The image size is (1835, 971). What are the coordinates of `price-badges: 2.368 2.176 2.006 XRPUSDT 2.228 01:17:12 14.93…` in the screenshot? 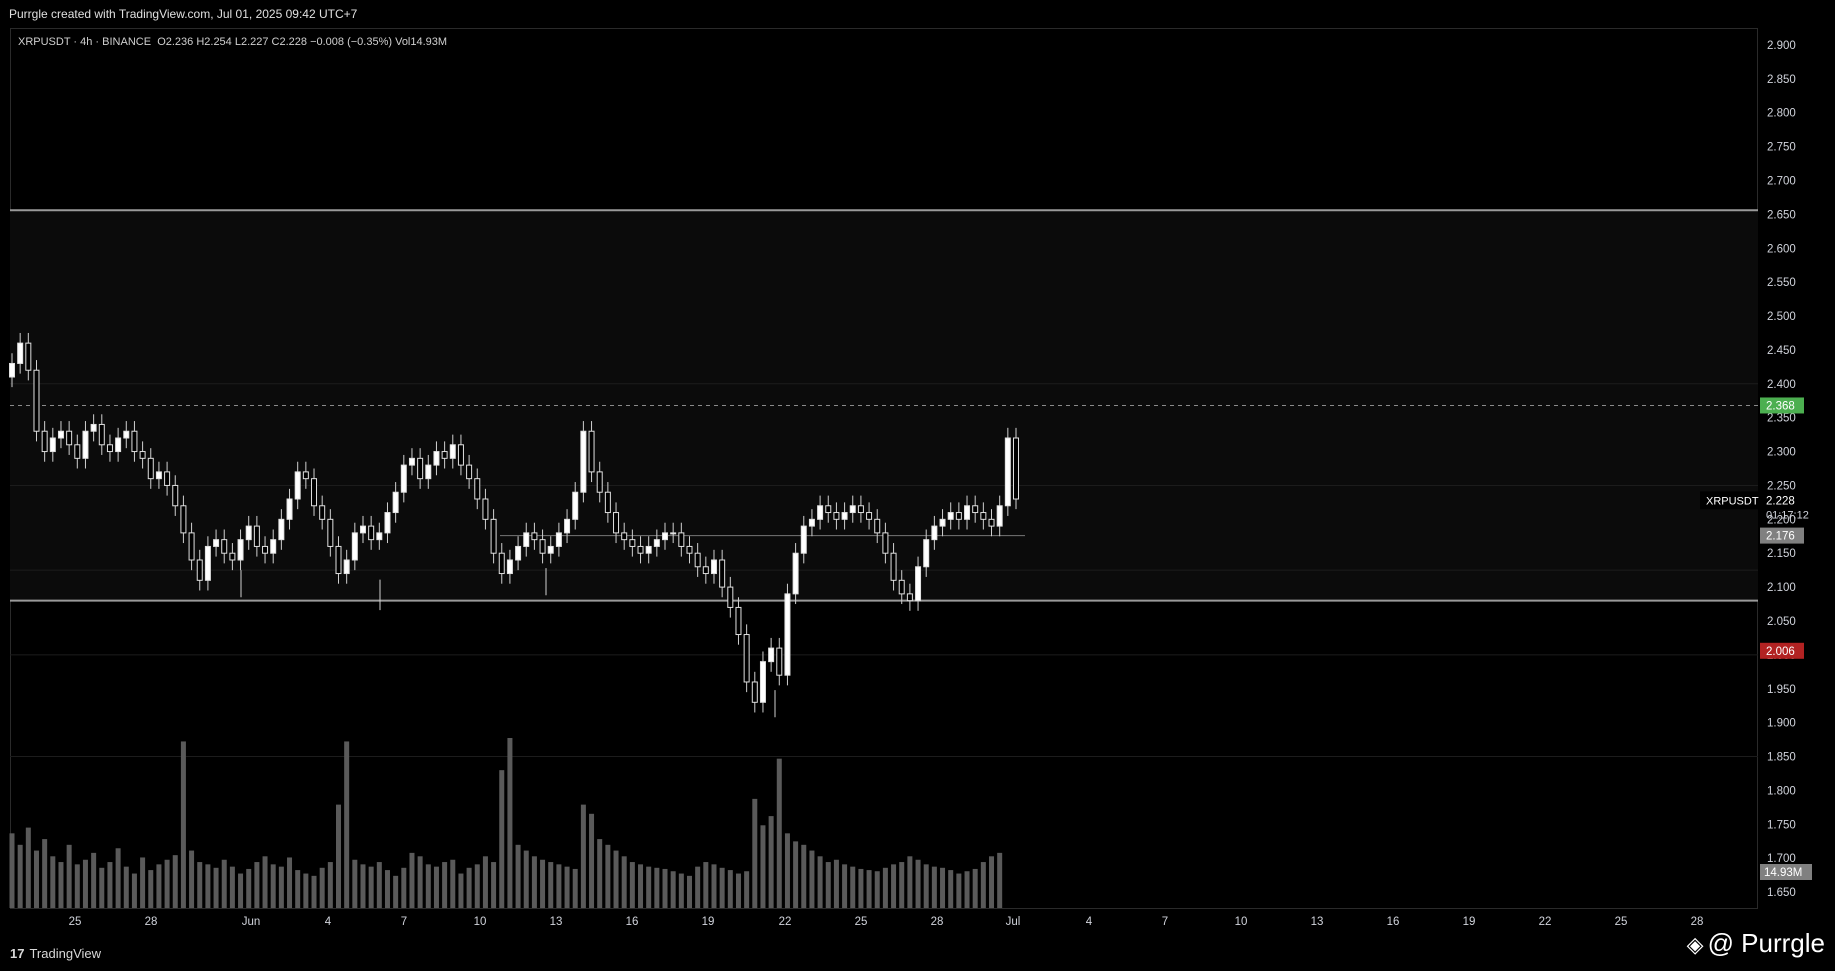 It's located at (1756, 638).